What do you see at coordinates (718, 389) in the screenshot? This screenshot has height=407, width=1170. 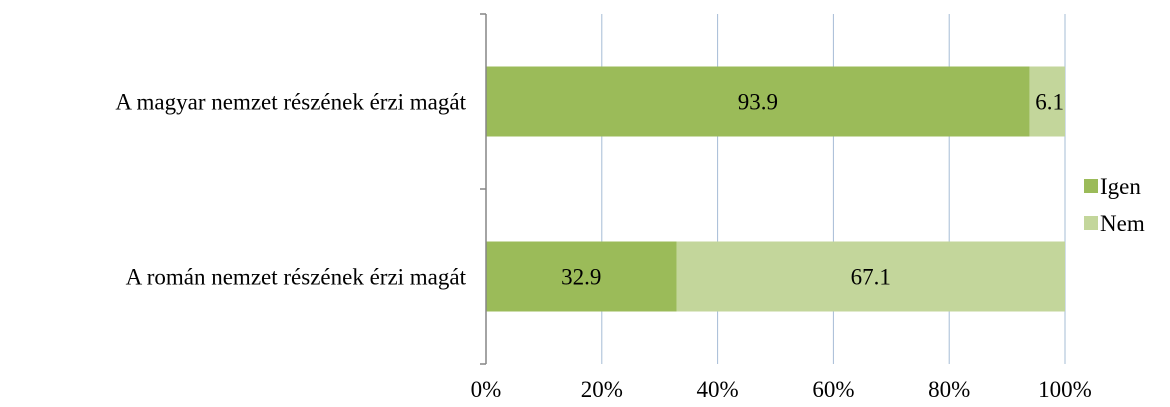 I see `x-tick-label: 40%` at bounding box center [718, 389].